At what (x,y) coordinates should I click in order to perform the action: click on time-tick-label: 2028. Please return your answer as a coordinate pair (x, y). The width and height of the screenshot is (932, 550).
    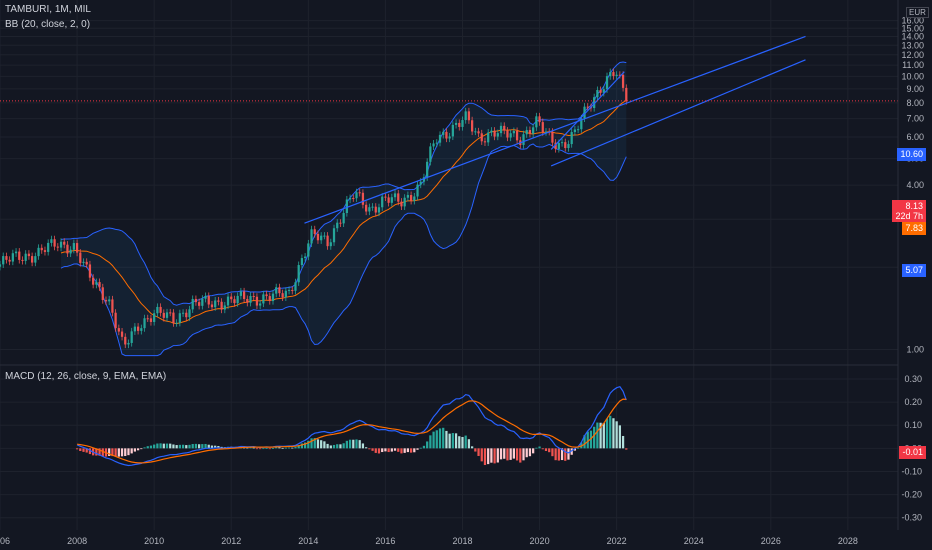
    Looking at the image, I should click on (848, 541).